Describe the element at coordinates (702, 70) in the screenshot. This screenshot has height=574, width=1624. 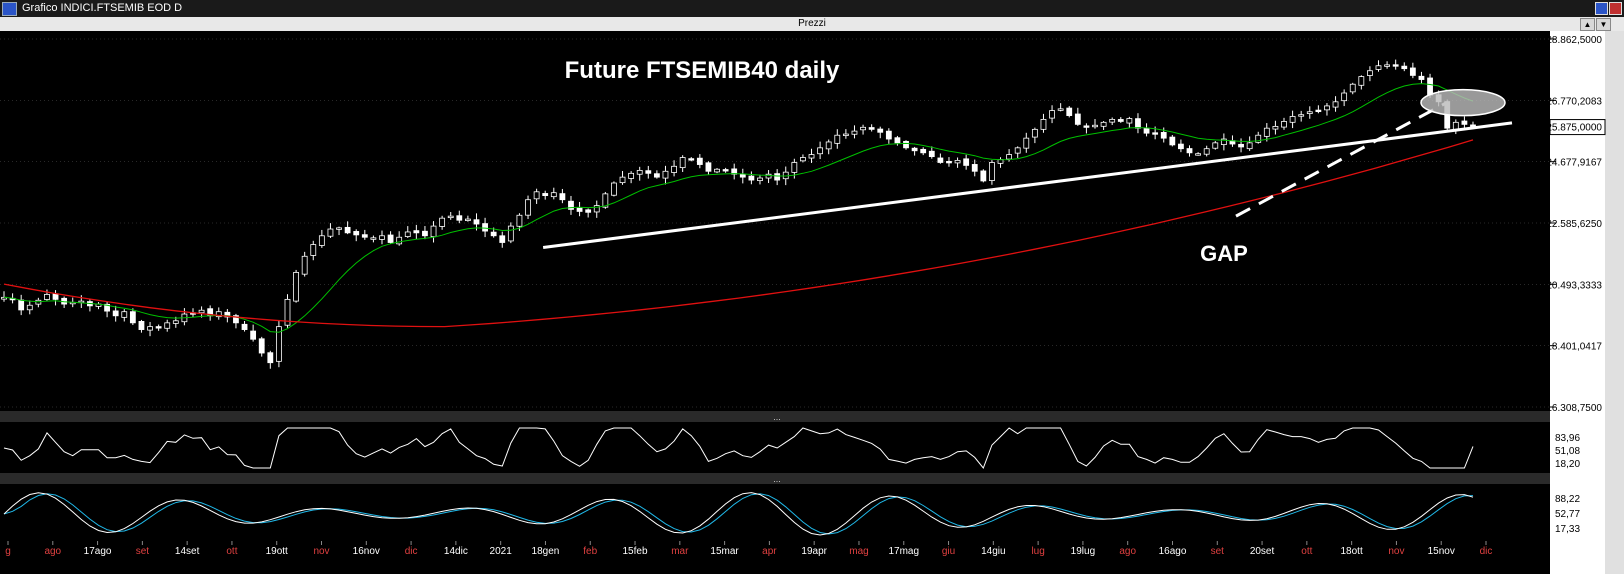
I see `chart-title: Future FTSEMIB40 daily` at that location.